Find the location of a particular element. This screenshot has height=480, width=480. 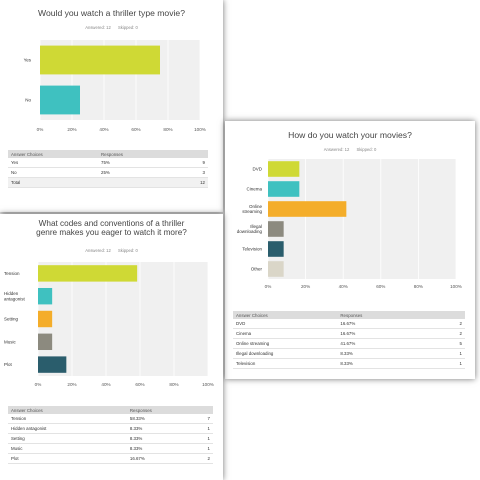

row-choice: Online streaming is located at coordinates (285, 343).